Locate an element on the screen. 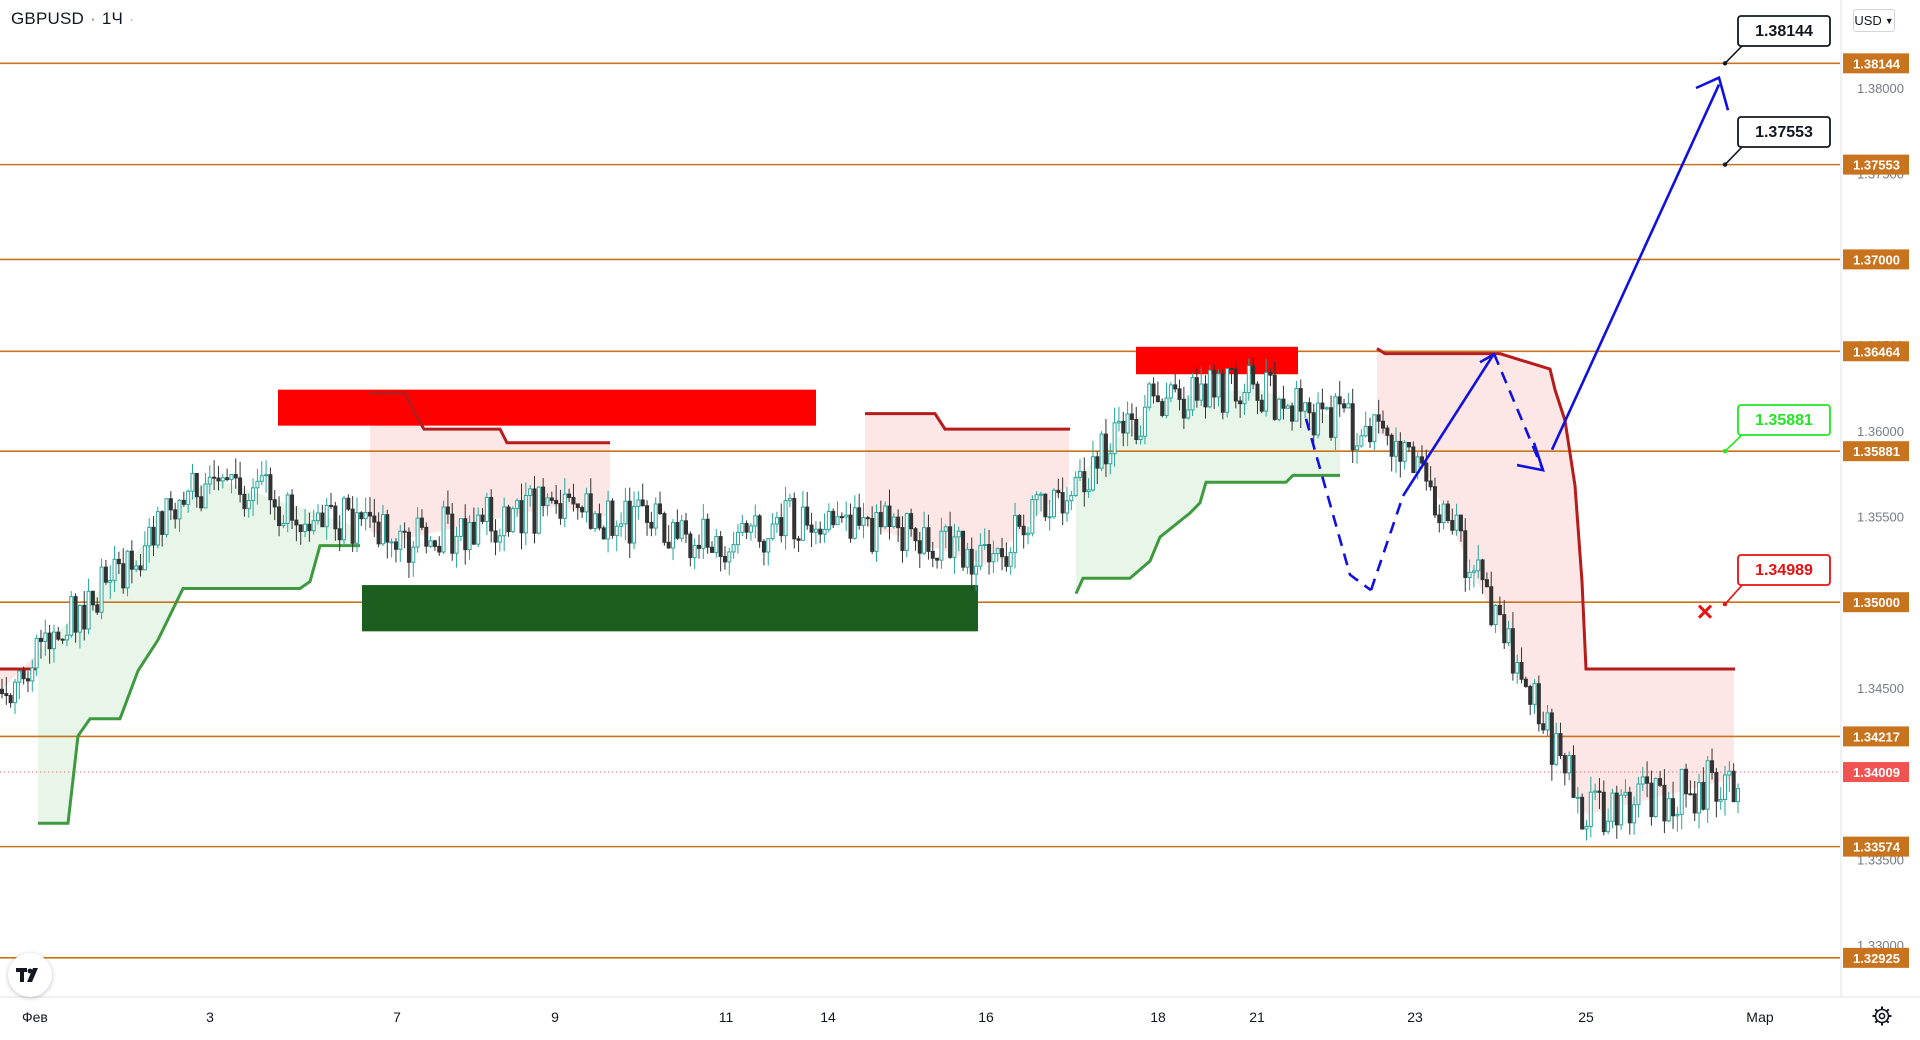 The height and width of the screenshot is (1040, 1920). price-callout-red: 1.34989 is located at coordinates (1776, 580).